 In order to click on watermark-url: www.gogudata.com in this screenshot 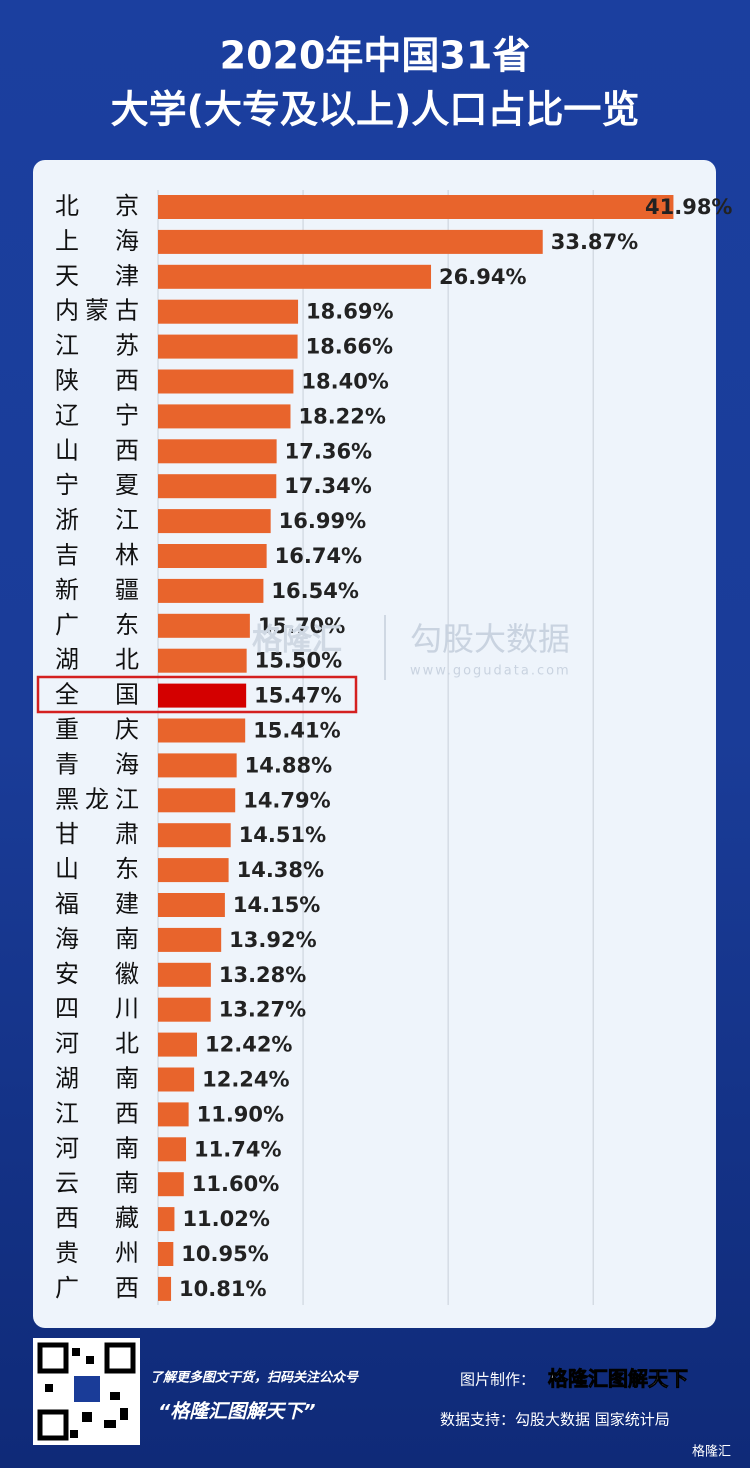, I will do `click(490, 671)`.